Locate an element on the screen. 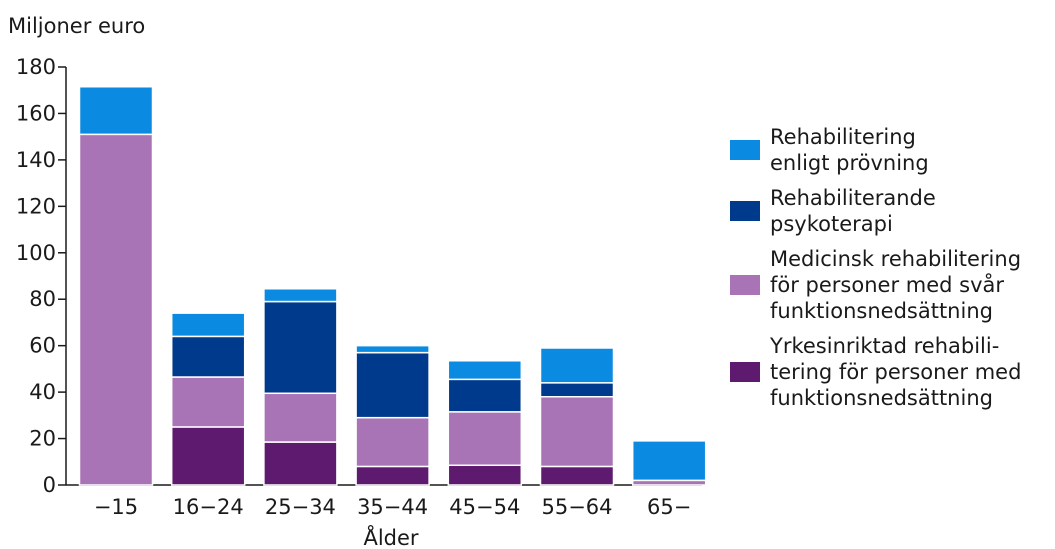 Image resolution: width=1055 pixels, height=549 pixels. x-tick-label: 55−64 is located at coordinates (576, 507).